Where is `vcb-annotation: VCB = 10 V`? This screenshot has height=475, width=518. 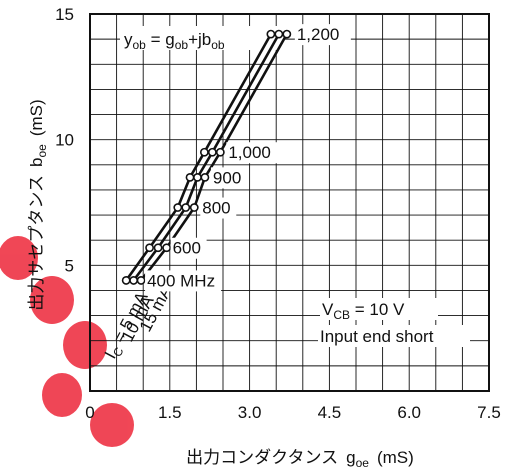 vcb-annotation: VCB = 10 V is located at coordinates (363, 311).